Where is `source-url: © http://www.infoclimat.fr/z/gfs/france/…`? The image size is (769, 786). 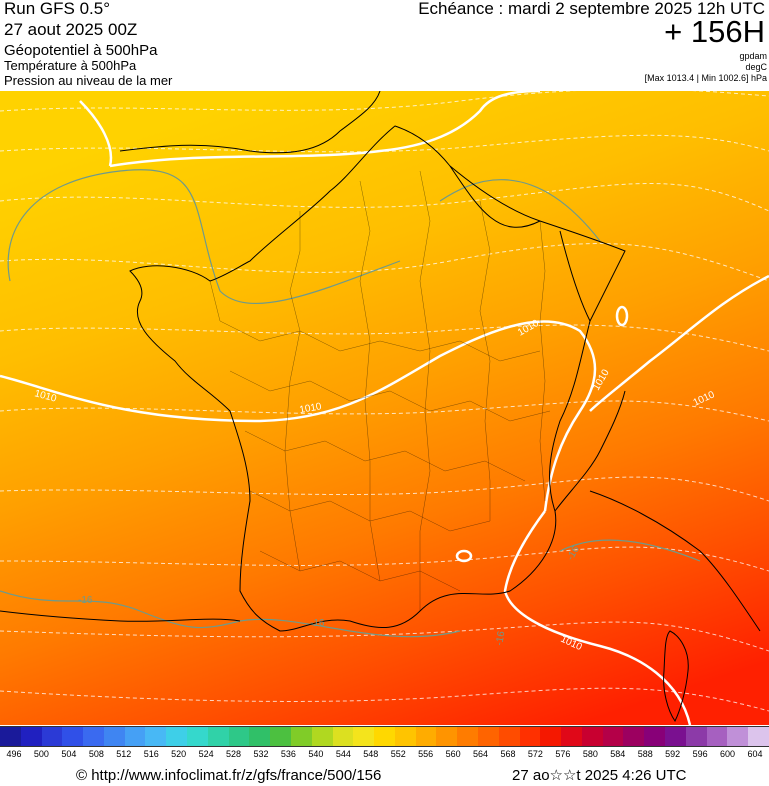
source-url: © http://www.infoclimat.fr/z/gfs/france/… is located at coordinates (229, 775).